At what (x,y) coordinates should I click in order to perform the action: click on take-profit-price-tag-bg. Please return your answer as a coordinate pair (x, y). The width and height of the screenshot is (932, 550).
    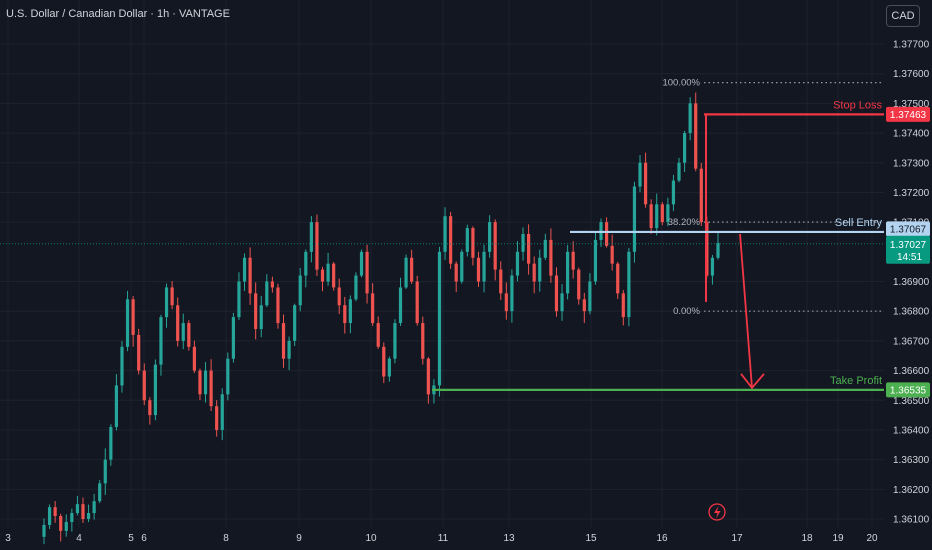
    Looking at the image, I should click on (908, 390).